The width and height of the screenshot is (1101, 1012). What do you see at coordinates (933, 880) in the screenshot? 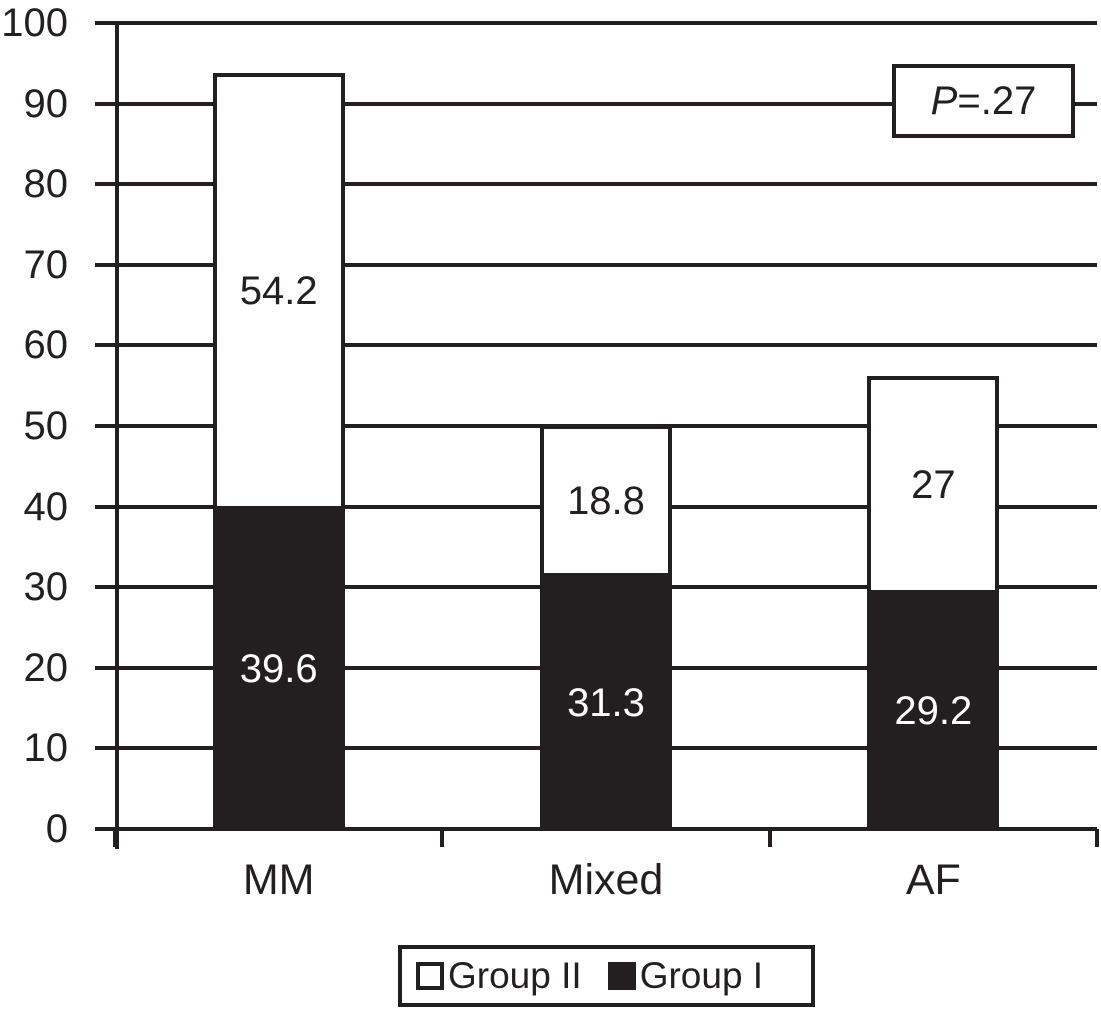
I see `x-axis-category-label-af: AF` at bounding box center [933, 880].